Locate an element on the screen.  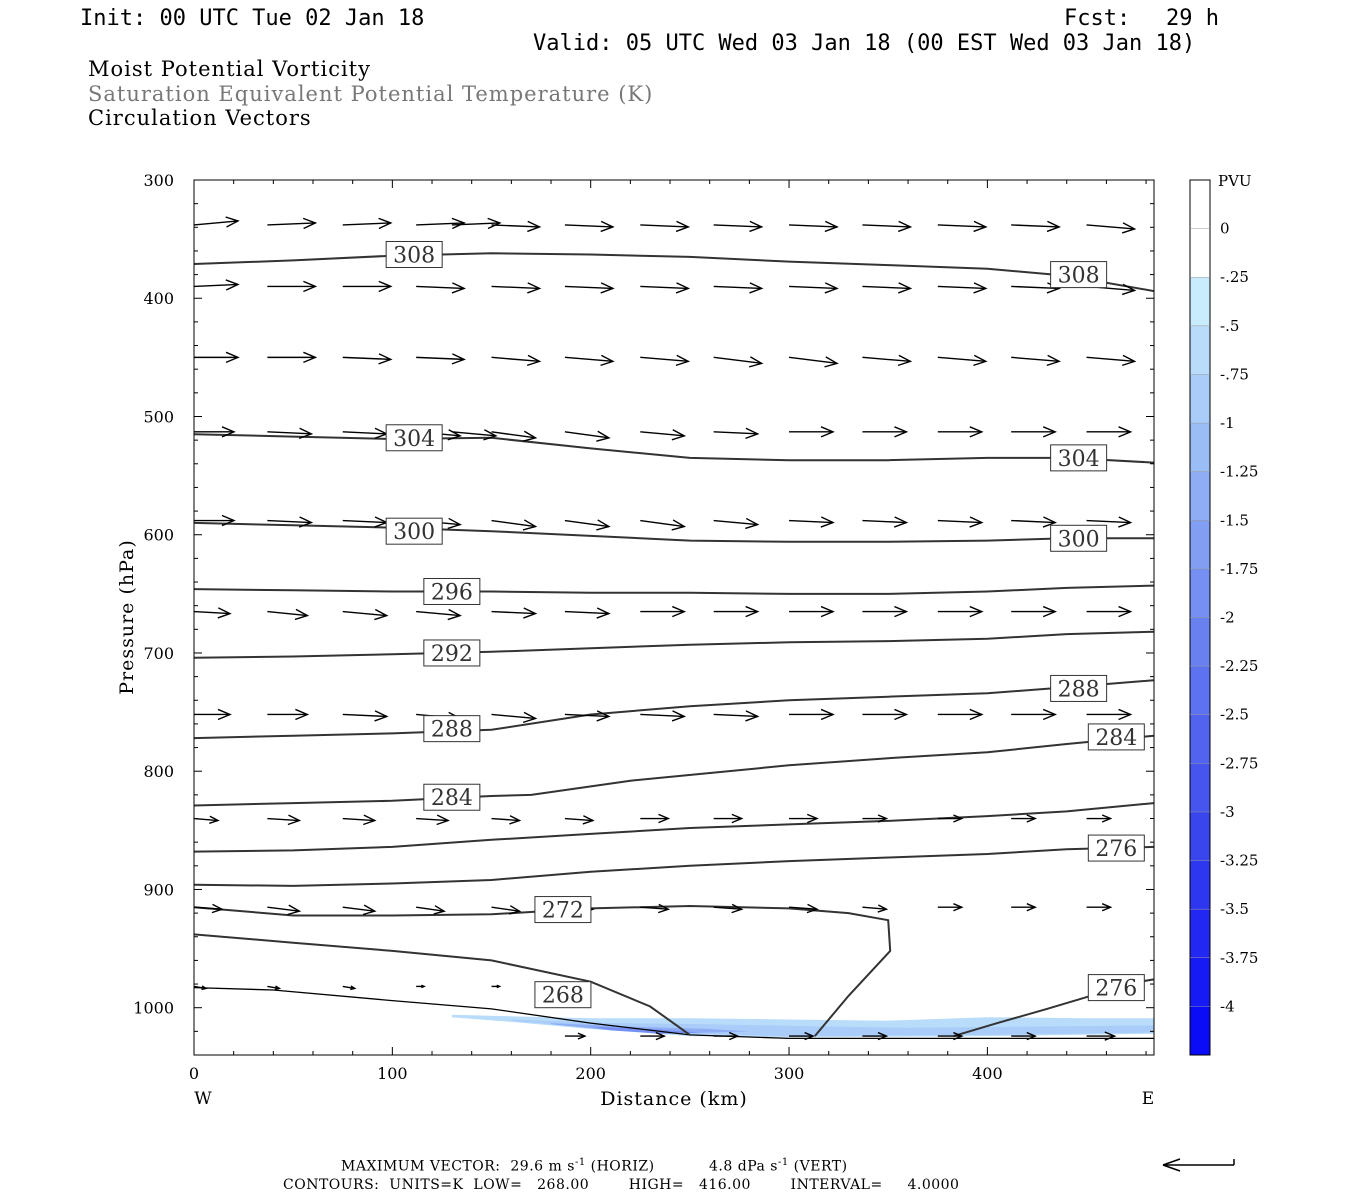
contour-label-text: 276 is located at coordinates (1116, 849).